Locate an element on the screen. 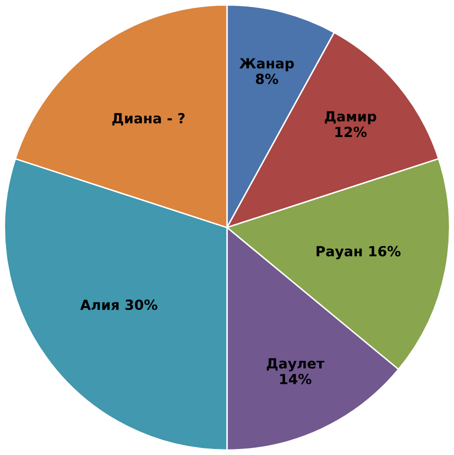 Image resolution: width=454 pixels, height=455 pixels. slice-label: Жанар is located at coordinates (266, 65).